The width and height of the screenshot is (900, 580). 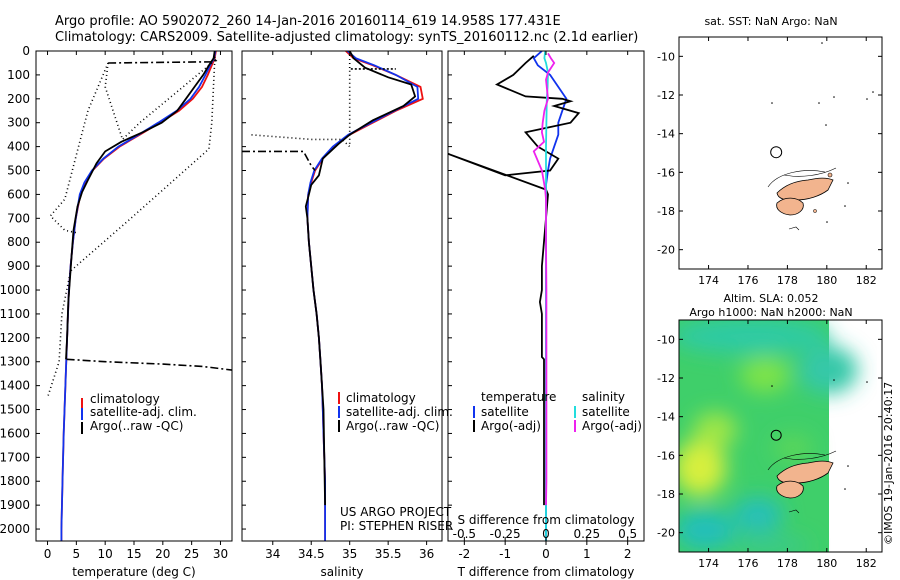 What do you see at coordinates (820, 136) in the screenshot?
I see `sst-map-land` at bounding box center [820, 136].